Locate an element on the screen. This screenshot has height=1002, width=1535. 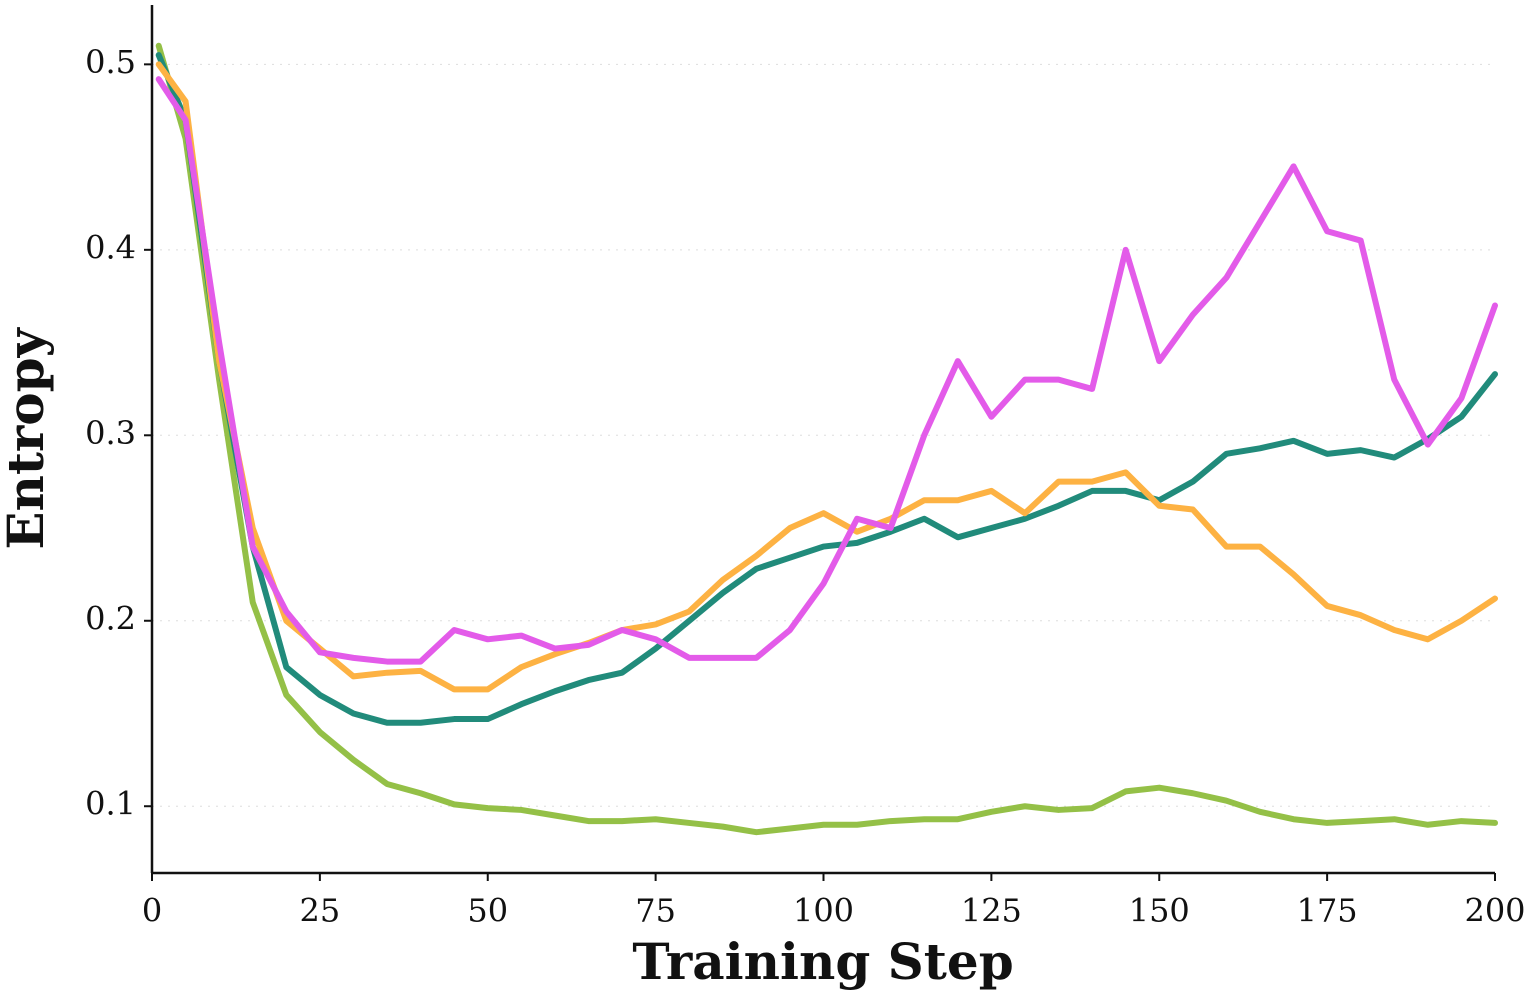
x-tick-label: 100 is located at coordinates (823, 911).